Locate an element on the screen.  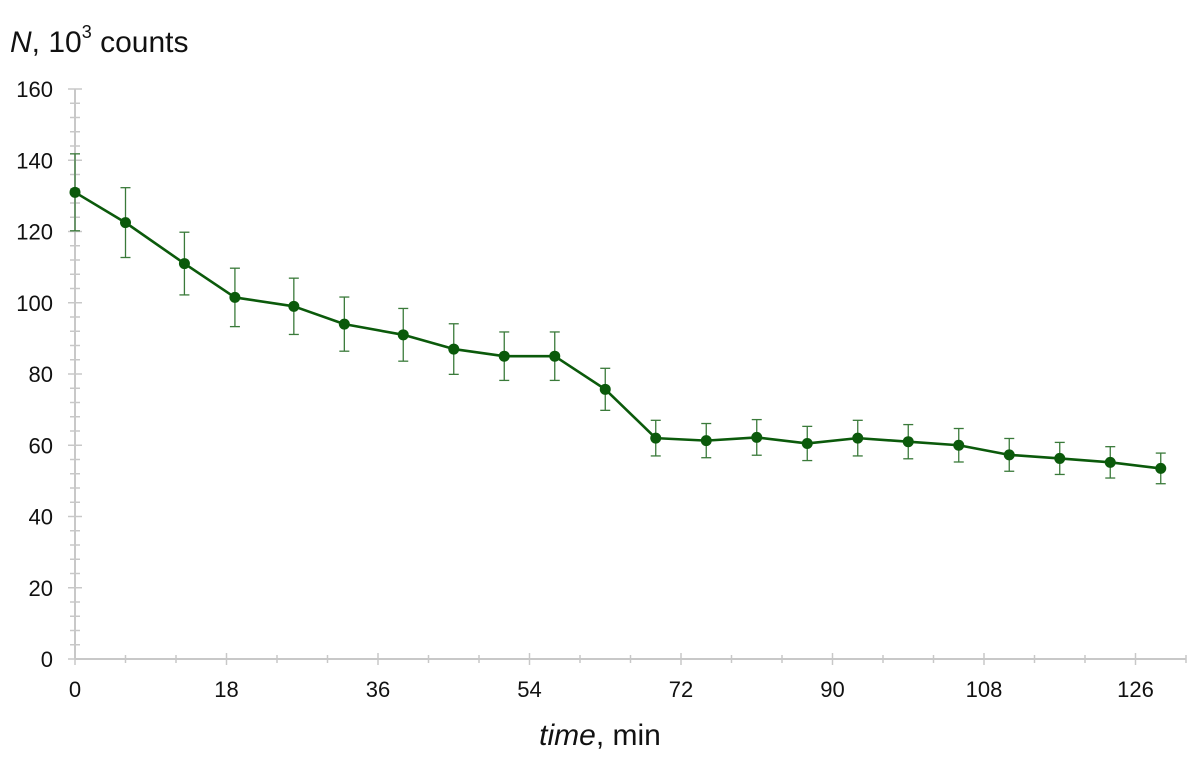
x-tick-label: 72 is located at coordinates (681, 689).